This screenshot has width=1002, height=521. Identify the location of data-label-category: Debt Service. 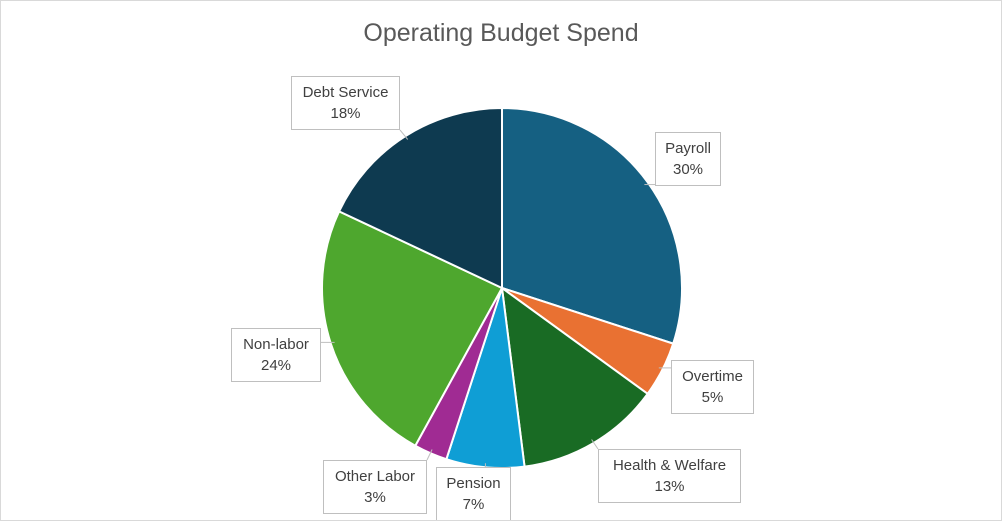
(345, 92).